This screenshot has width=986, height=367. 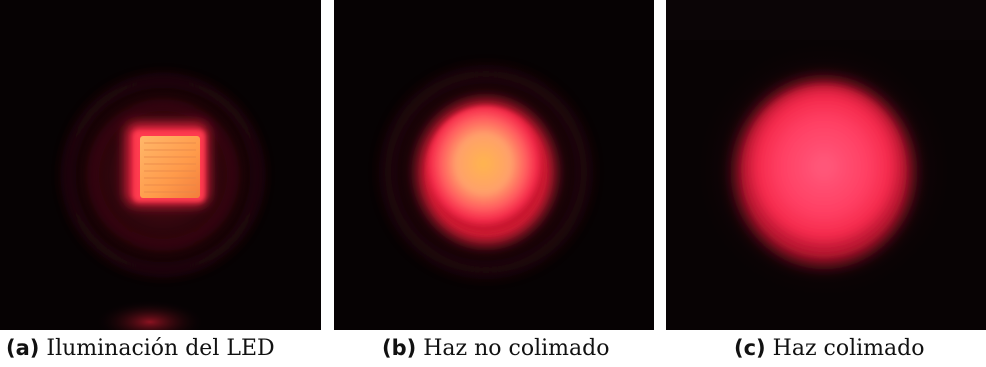 I want to click on caption-b: (b) Haz no colimado, so click(x=495, y=348).